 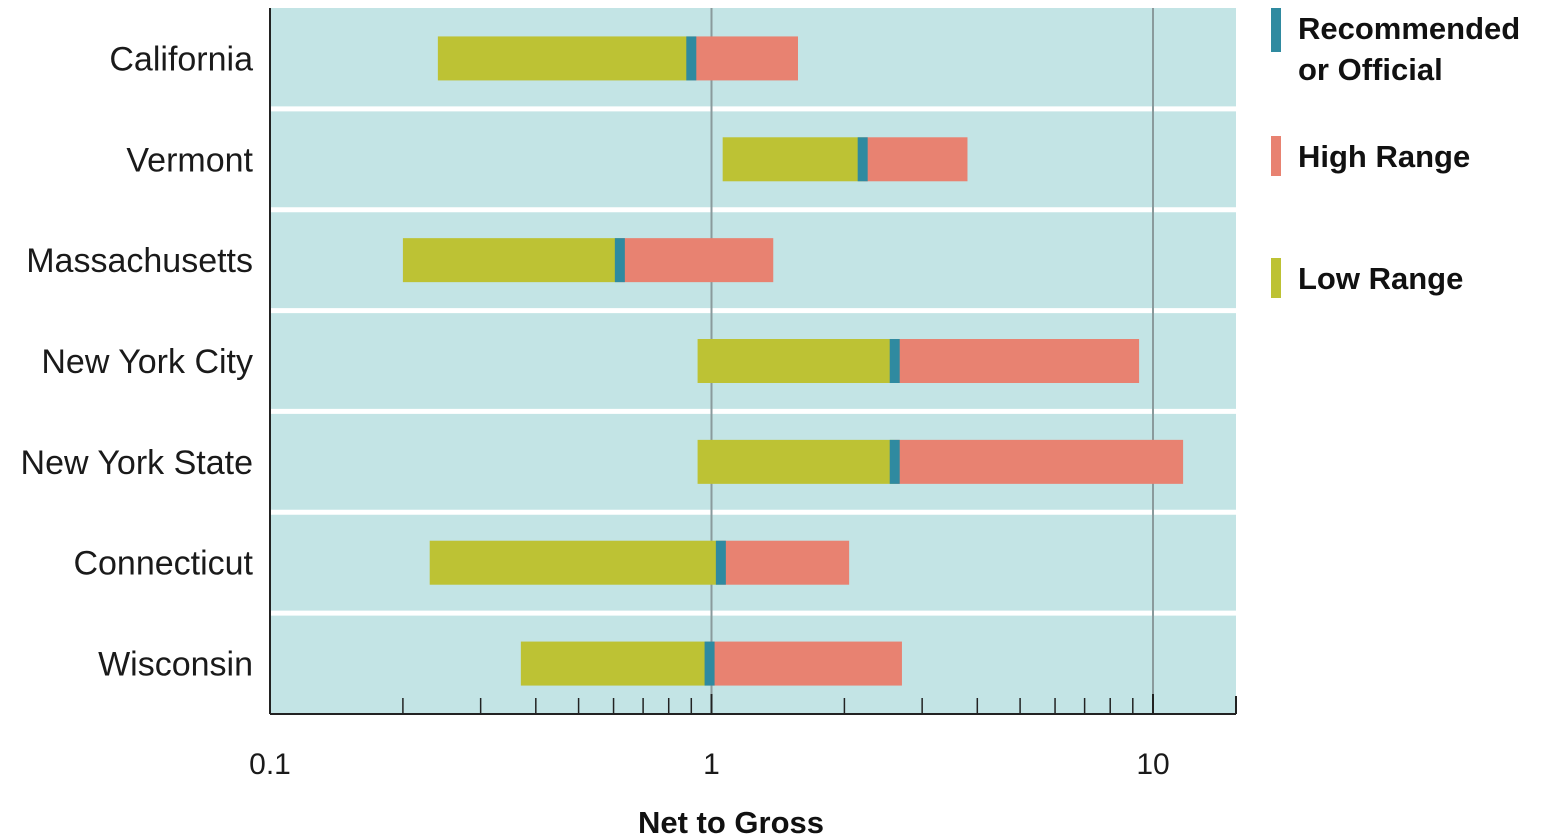 I want to click on x-tick-label: 0.1, so click(x=270, y=764).